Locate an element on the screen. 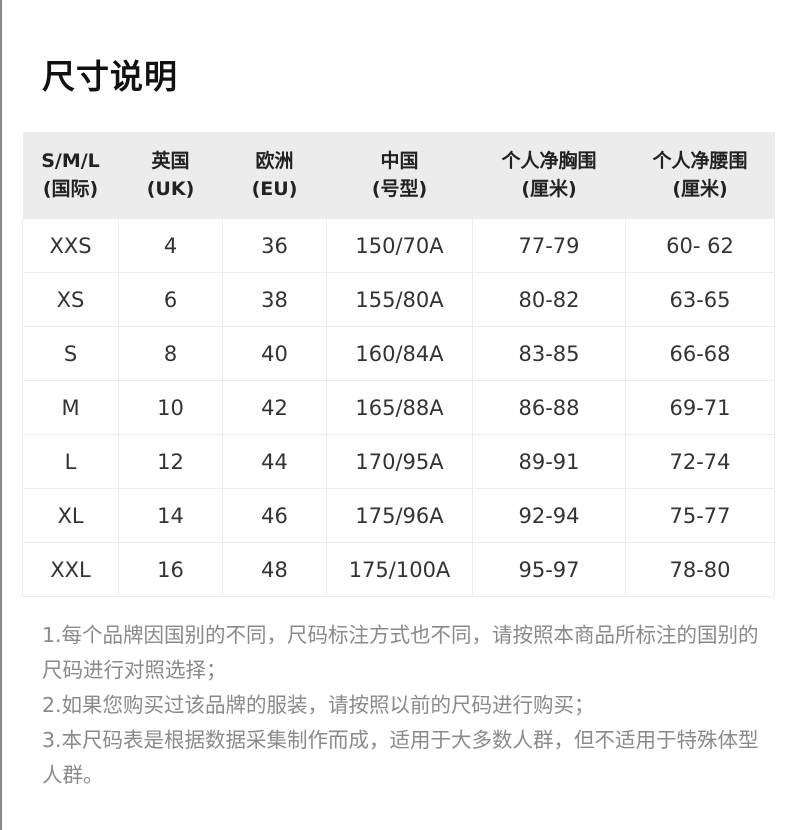 The width and height of the screenshot is (790, 830). table-row: XXL 16 48 175/100A 95-97 78-80 is located at coordinates (398, 569).